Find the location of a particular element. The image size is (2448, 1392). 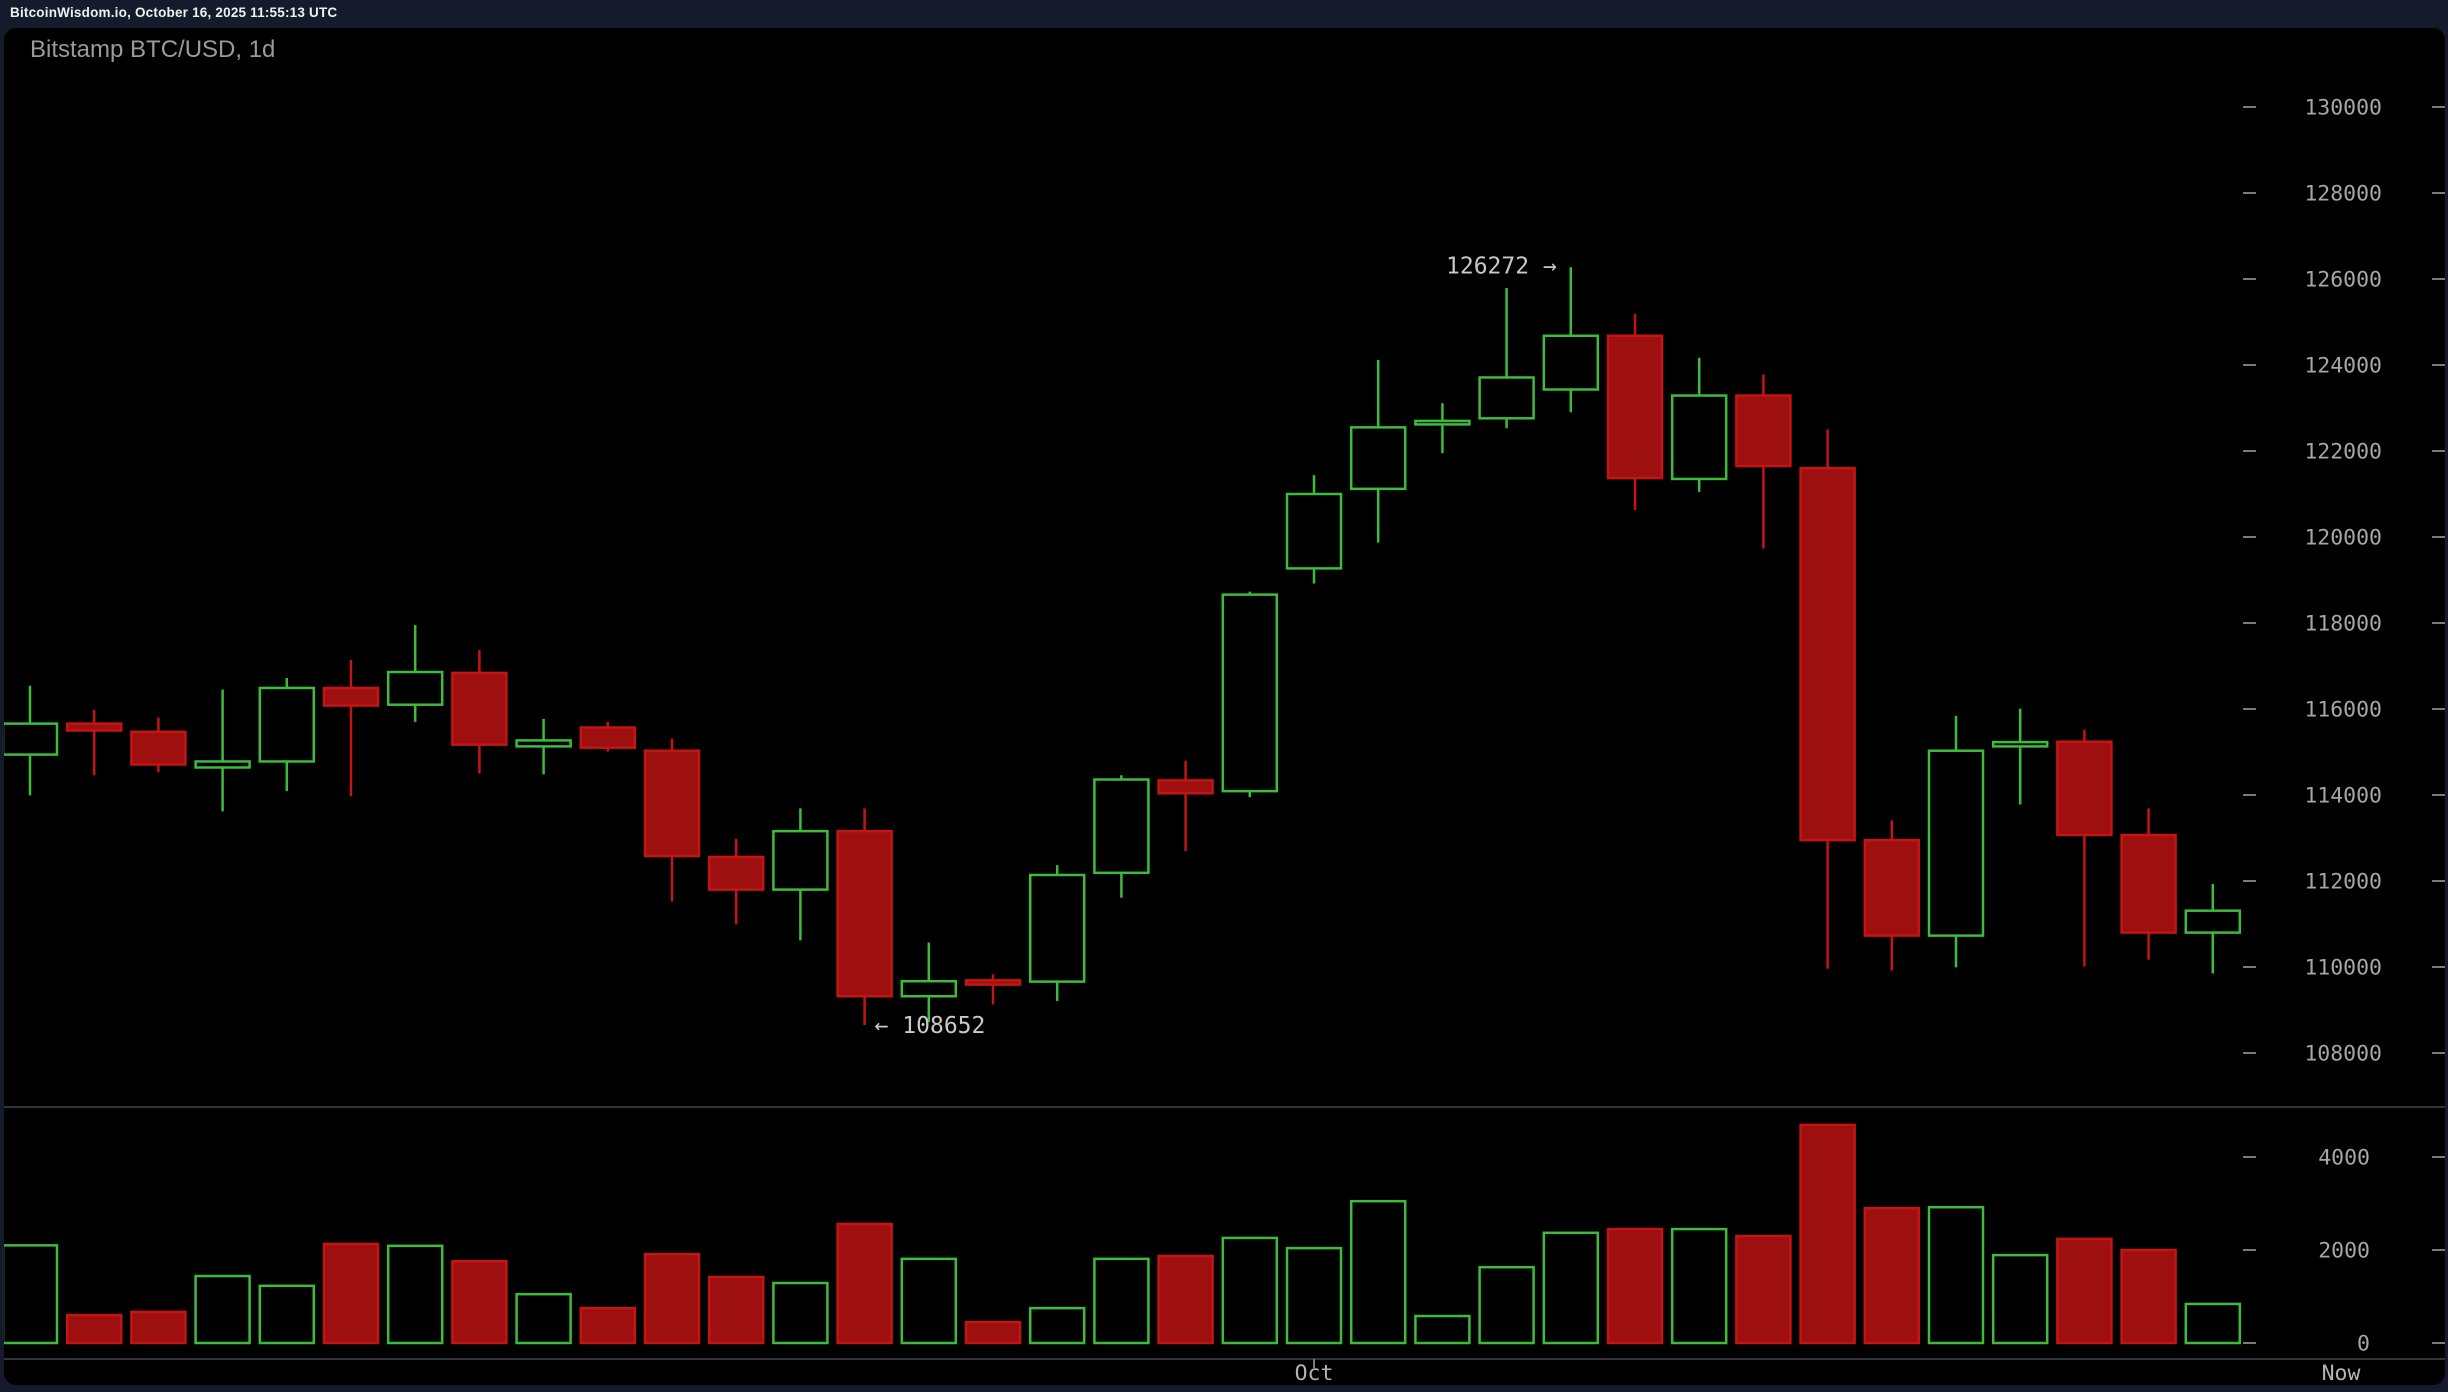

price-axis-label: 114000 is located at coordinates (2343, 796).